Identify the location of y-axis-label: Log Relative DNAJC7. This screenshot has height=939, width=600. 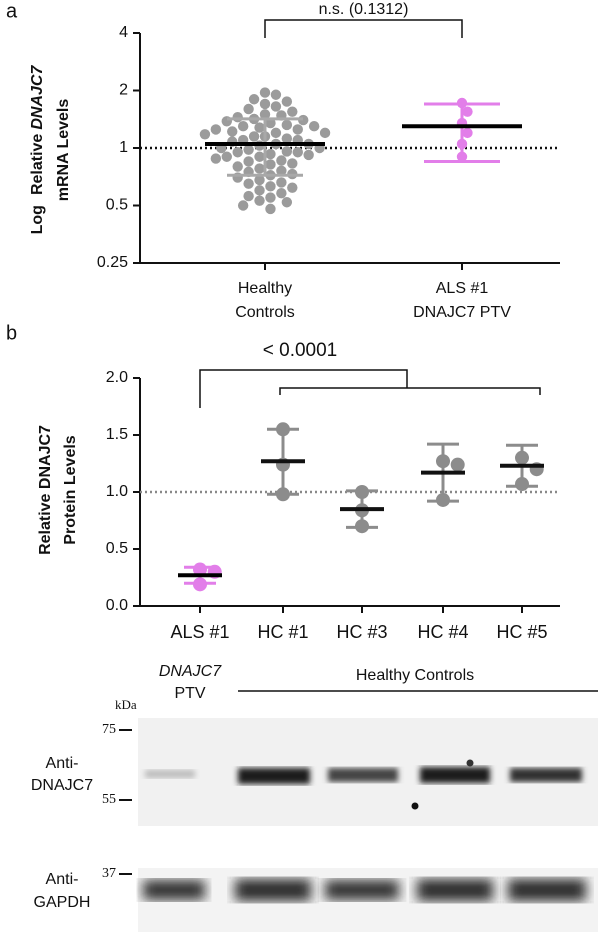
(37, 150).